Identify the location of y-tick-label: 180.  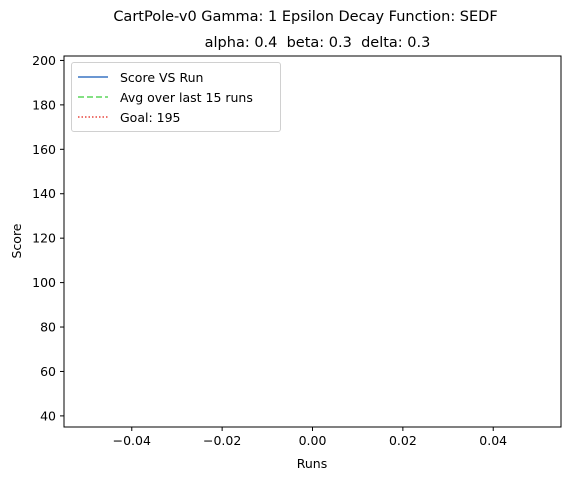
(44, 104).